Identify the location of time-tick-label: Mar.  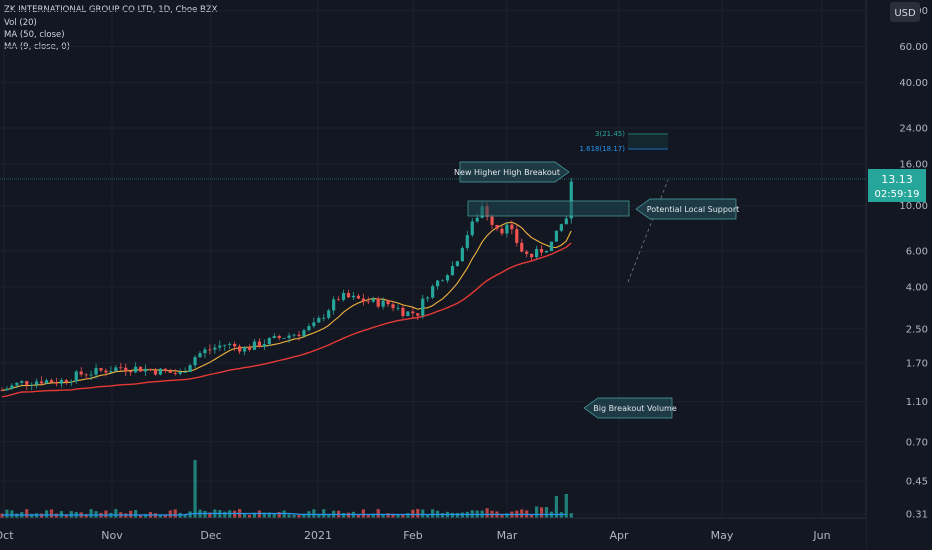
(507, 535).